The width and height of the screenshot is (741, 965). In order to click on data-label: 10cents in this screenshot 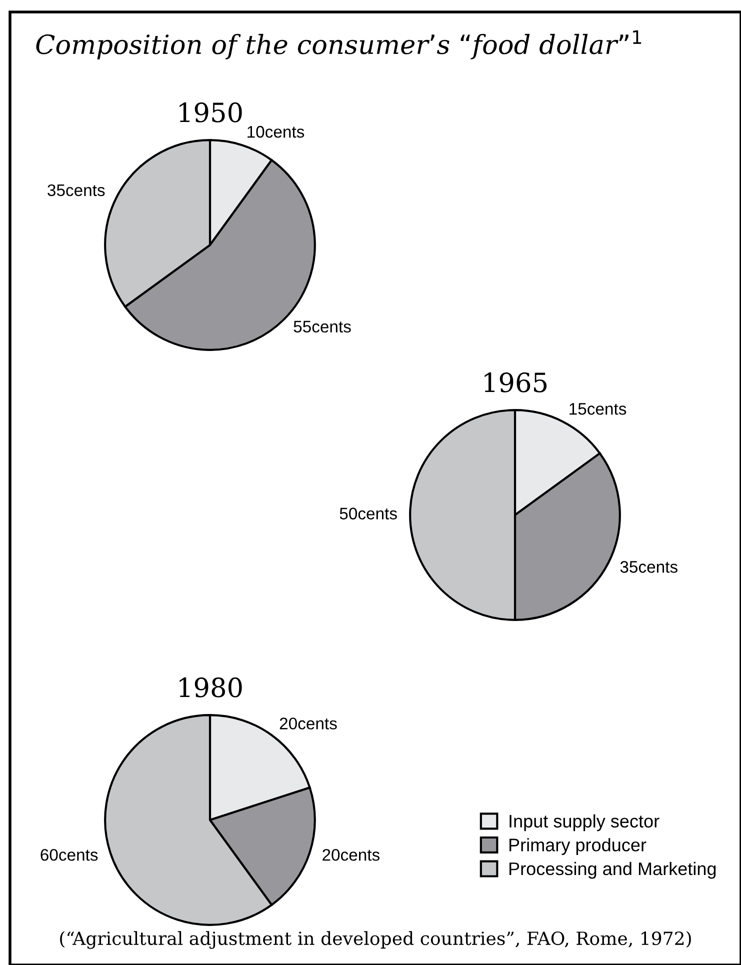, I will do `click(276, 132)`.